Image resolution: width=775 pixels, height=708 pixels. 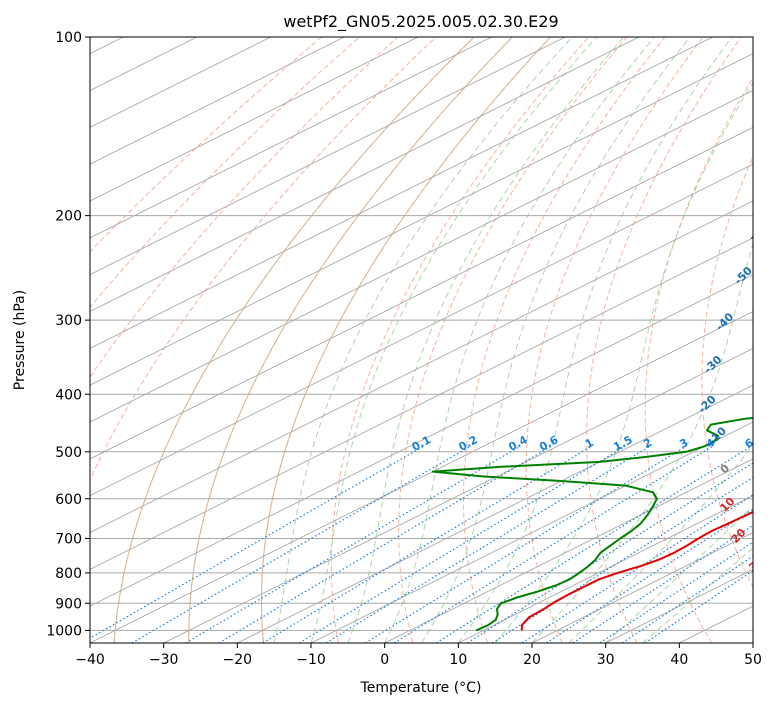 What do you see at coordinates (68, 604) in the screenshot?
I see `y-tick-label: 900` at bounding box center [68, 604].